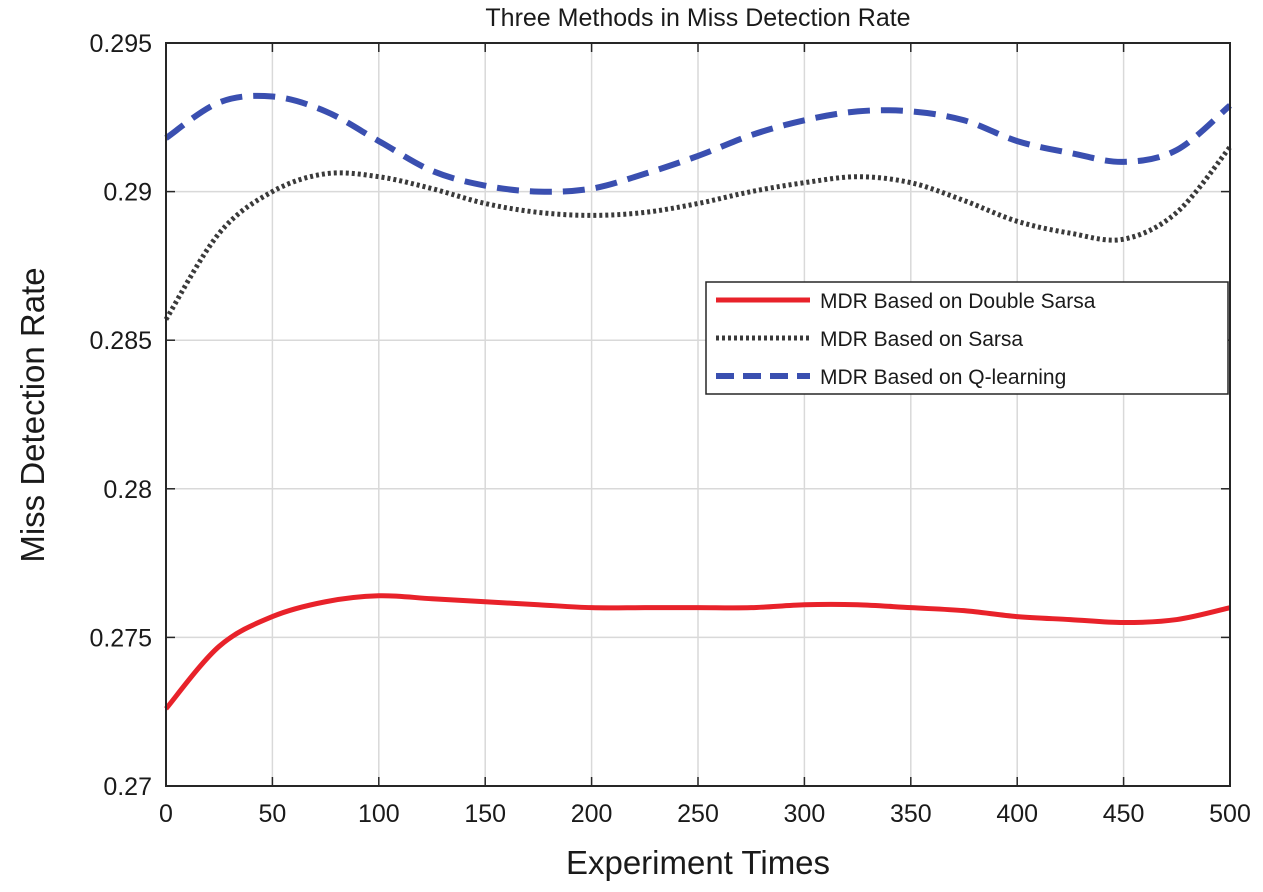 The width and height of the screenshot is (1263, 892). What do you see at coordinates (1017, 814) in the screenshot?
I see `x-tick-label: 400` at bounding box center [1017, 814].